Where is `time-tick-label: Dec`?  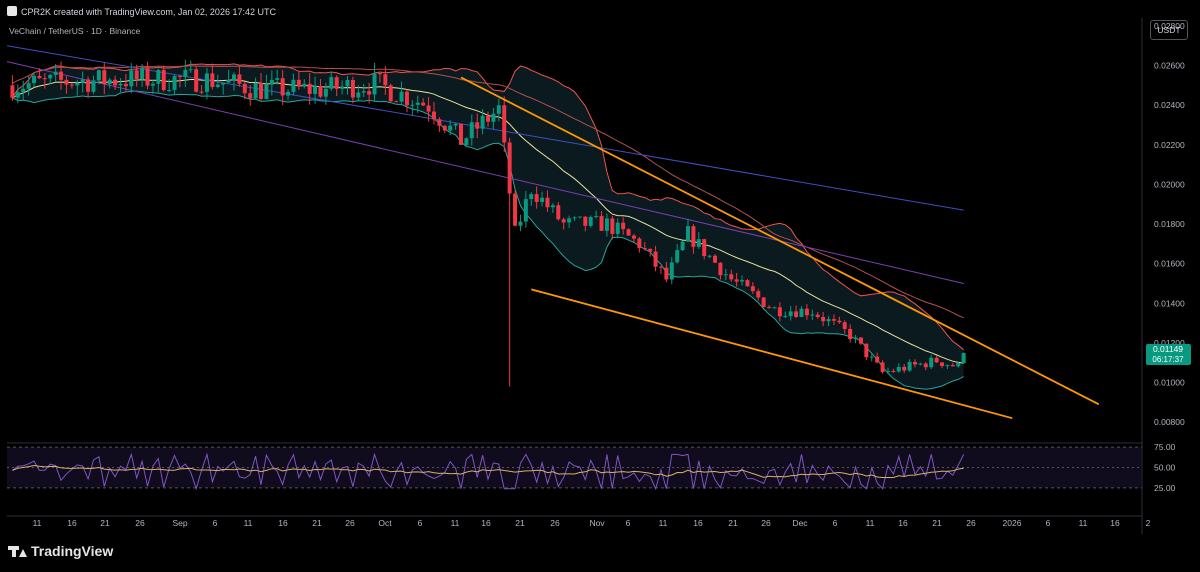
time-tick-label: Dec is located at coordinates (800, 523).